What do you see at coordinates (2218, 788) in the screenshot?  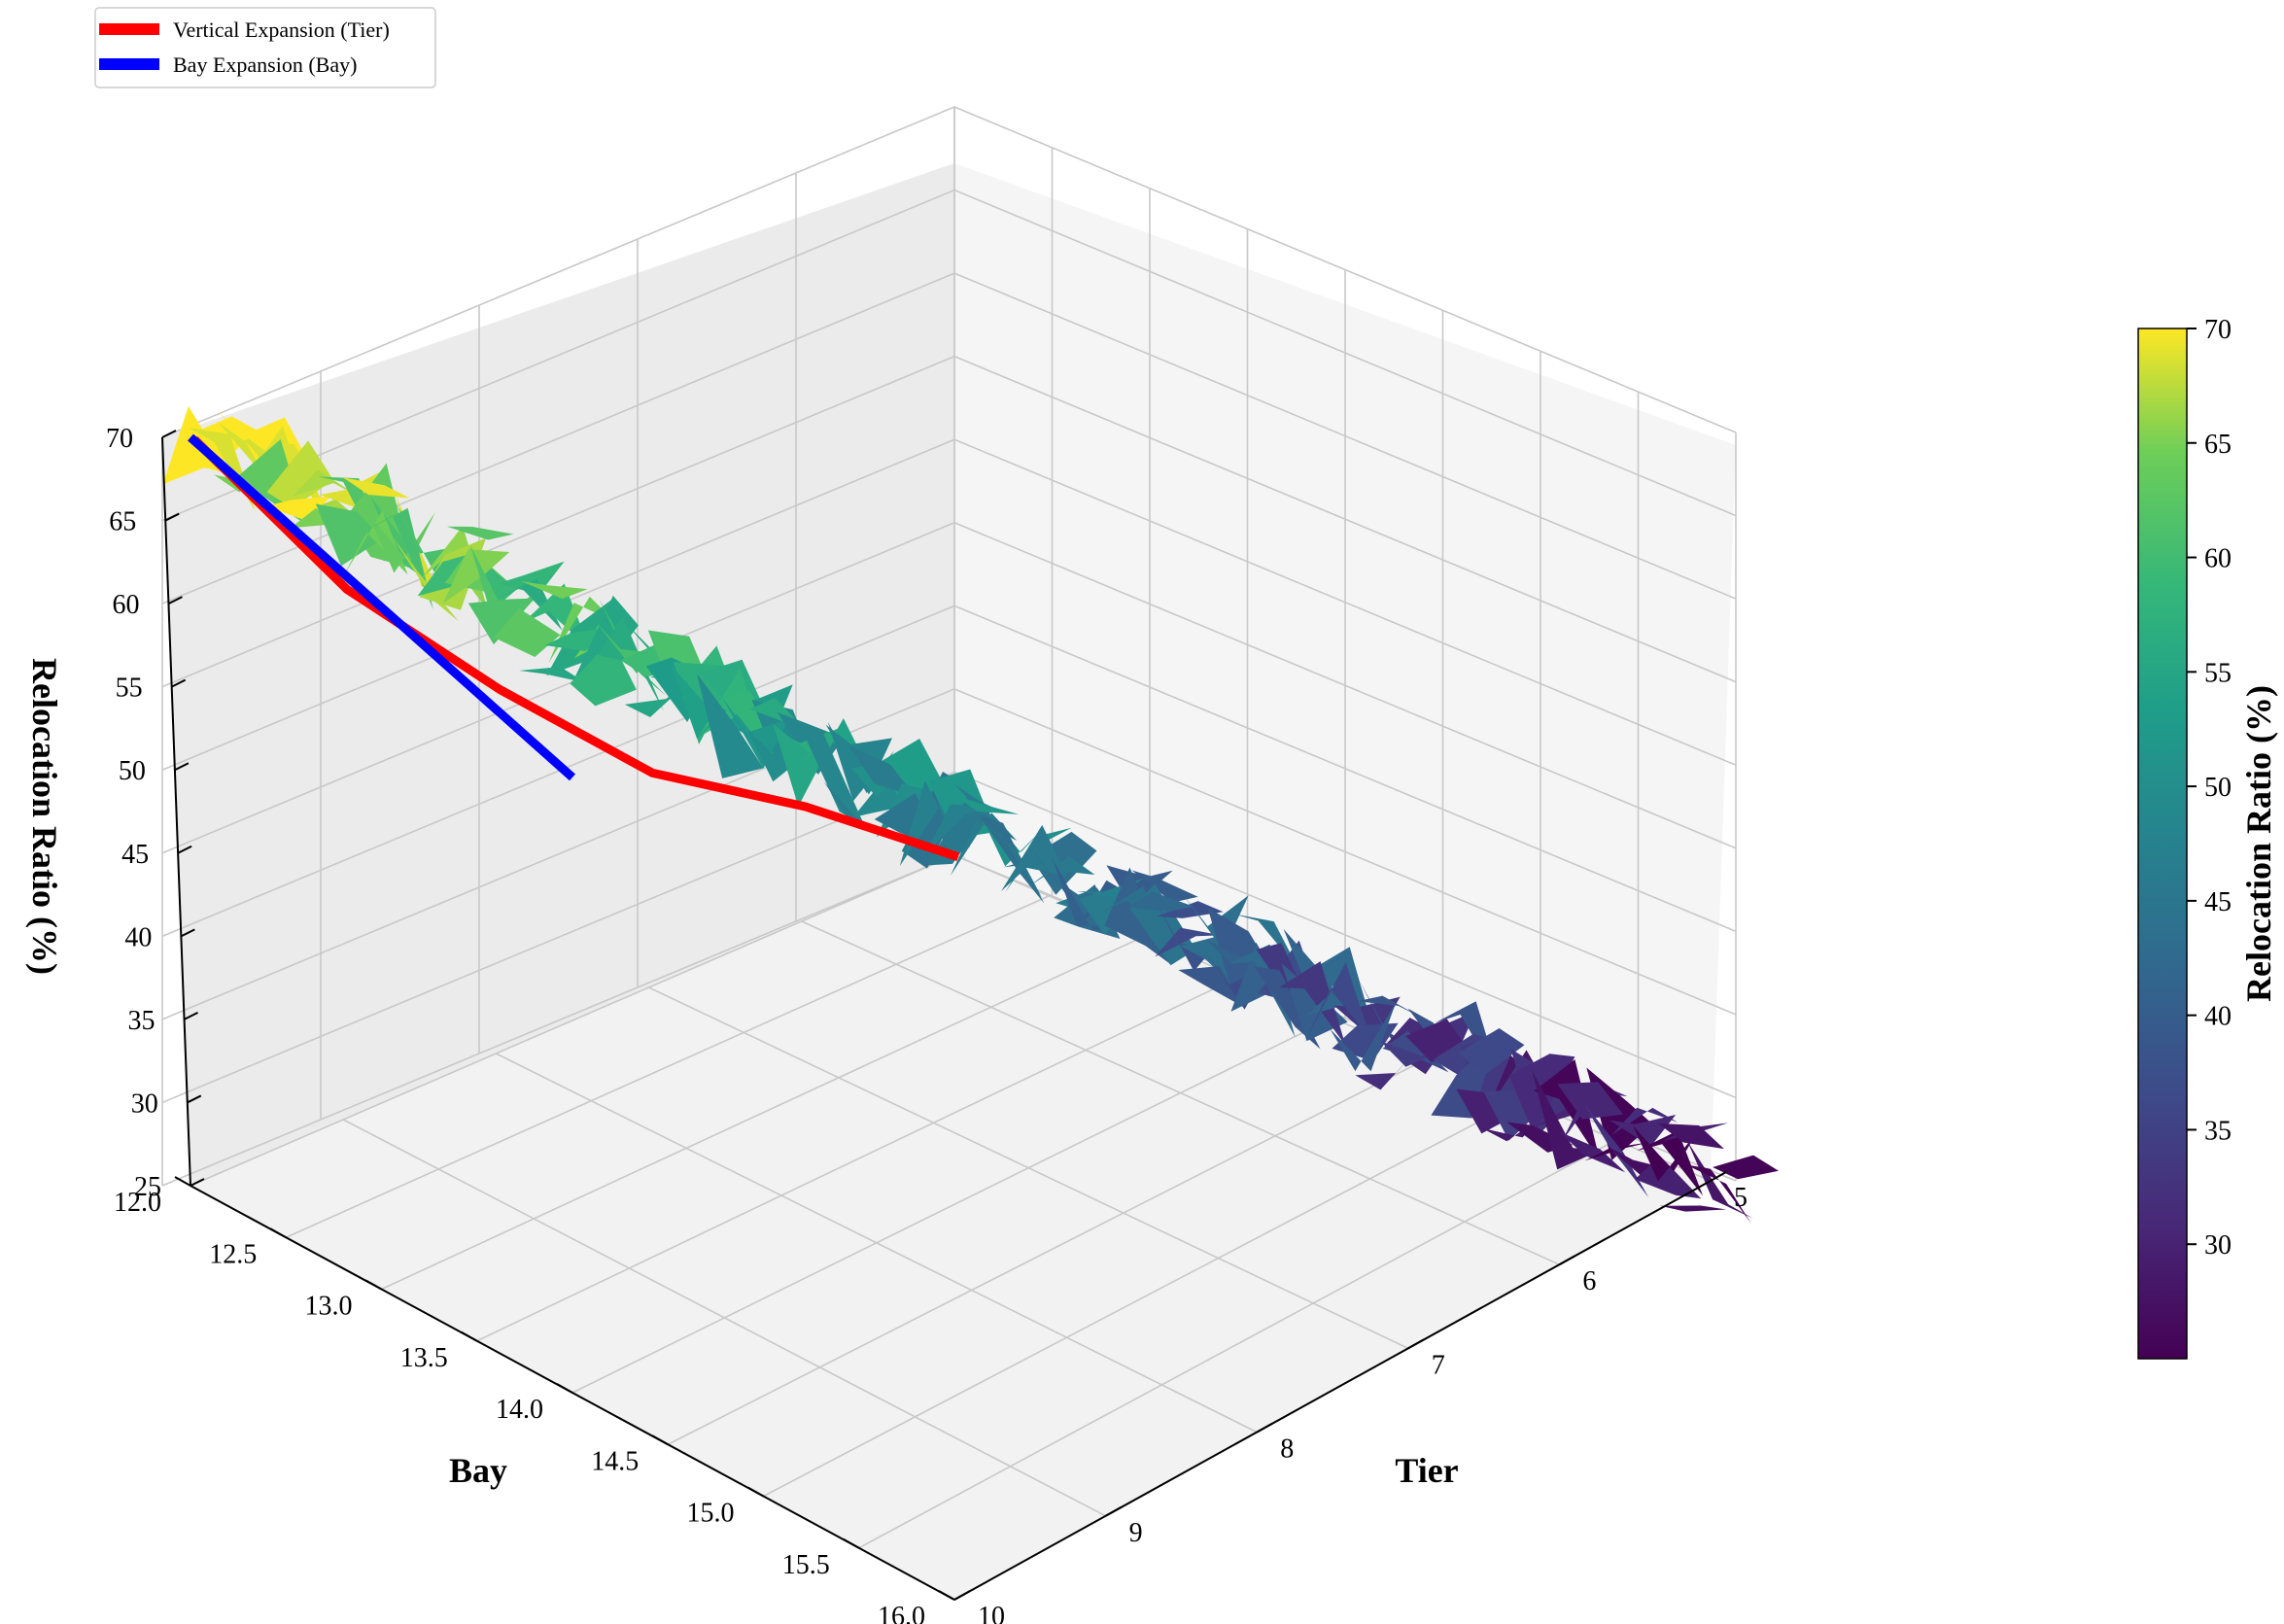 I see `colorbar-tick-label: 50` at bounding box center [2218, 788].